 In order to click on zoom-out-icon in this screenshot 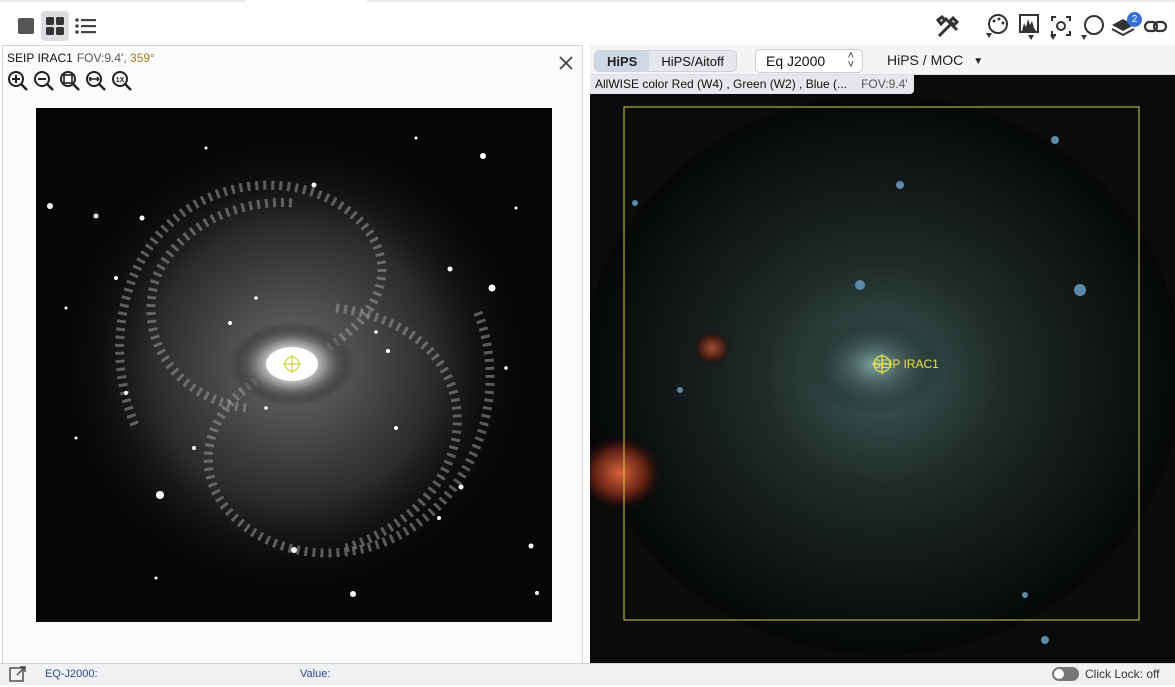, I will do `click(44, 81)`.